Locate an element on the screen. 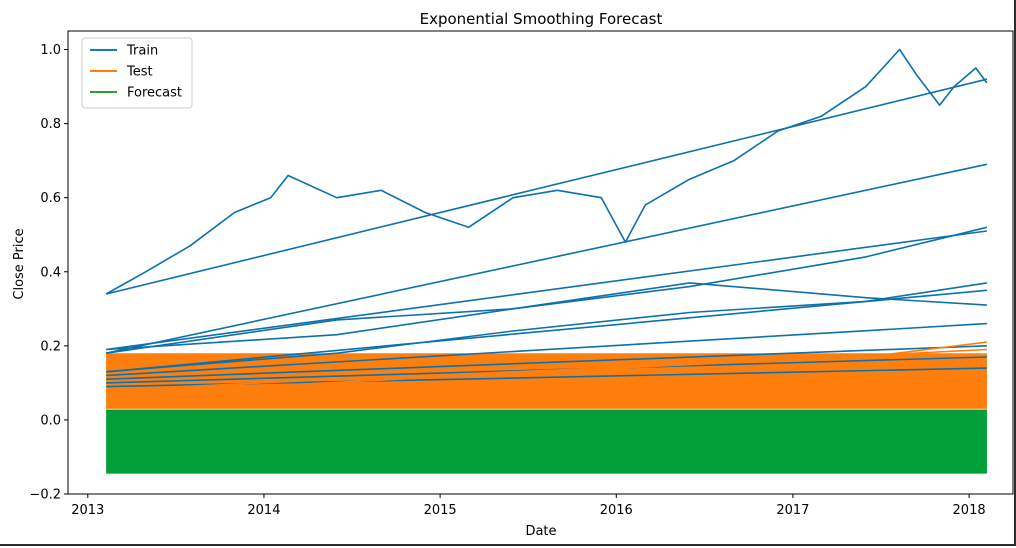 This screenshot has height=548, width=1016. y-tick-label: 0.4 is located at coordinates (50, 272).